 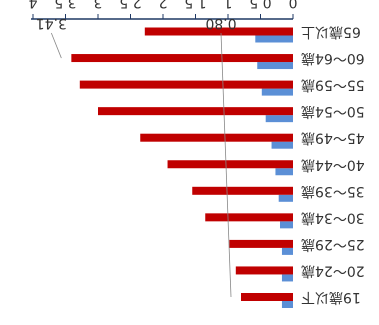 I want to click on category-label: 55～59歳, so click(x=333, y=85).